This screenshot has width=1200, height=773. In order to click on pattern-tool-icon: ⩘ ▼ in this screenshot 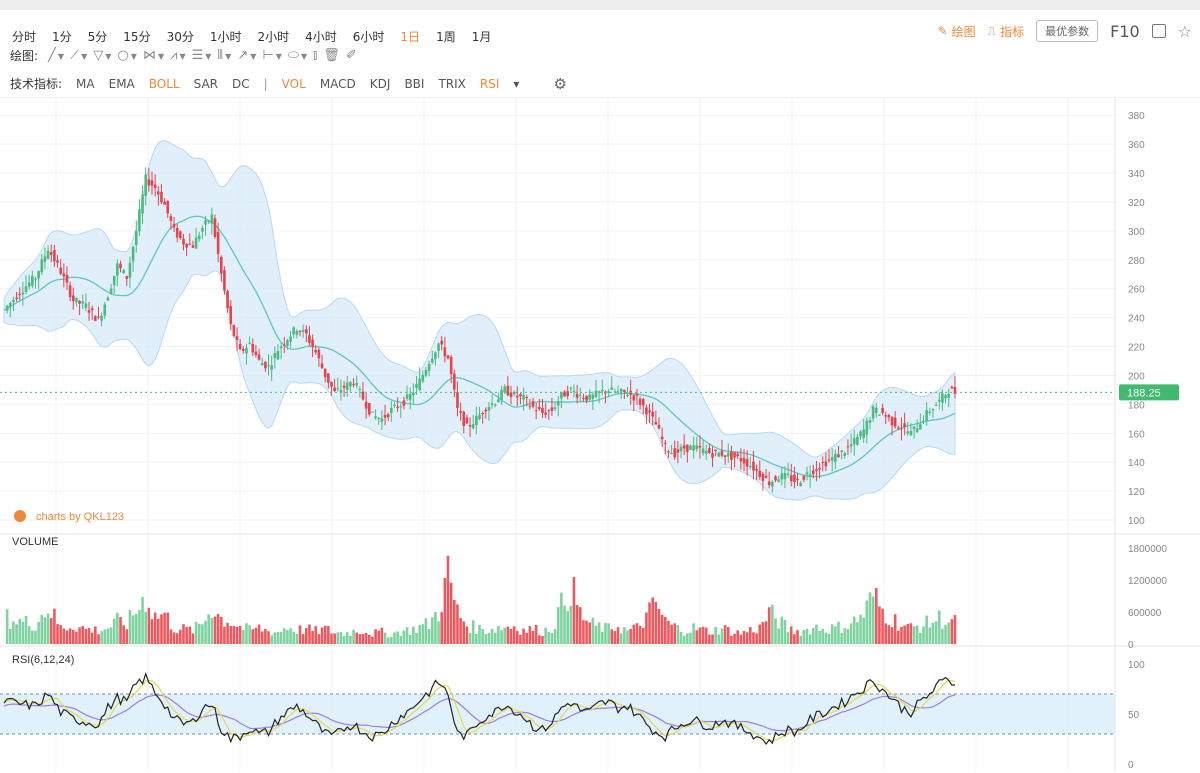, I will do `click(178, 55)`.